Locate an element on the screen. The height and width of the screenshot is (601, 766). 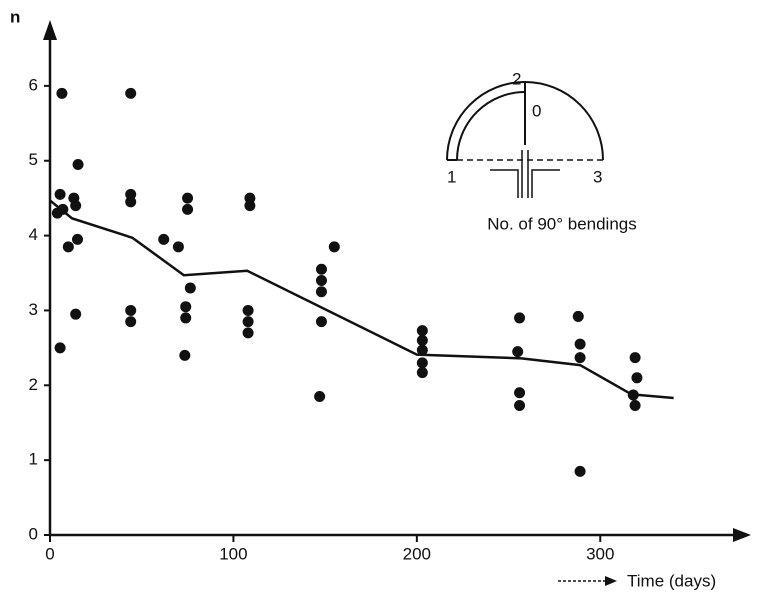
x-tick-label: 100 is located at coordinates (233, 553).